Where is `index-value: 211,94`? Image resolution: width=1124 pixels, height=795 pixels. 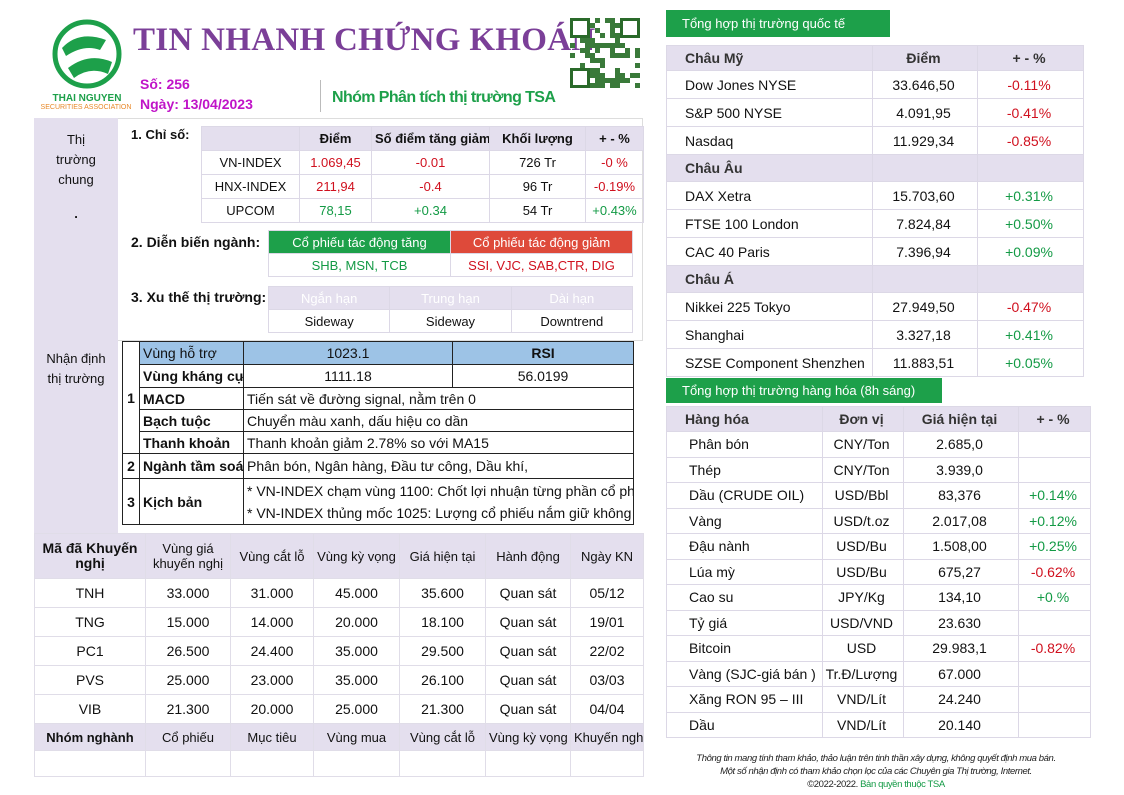 index-value: 211,94 is located at coordinates (335, 186).